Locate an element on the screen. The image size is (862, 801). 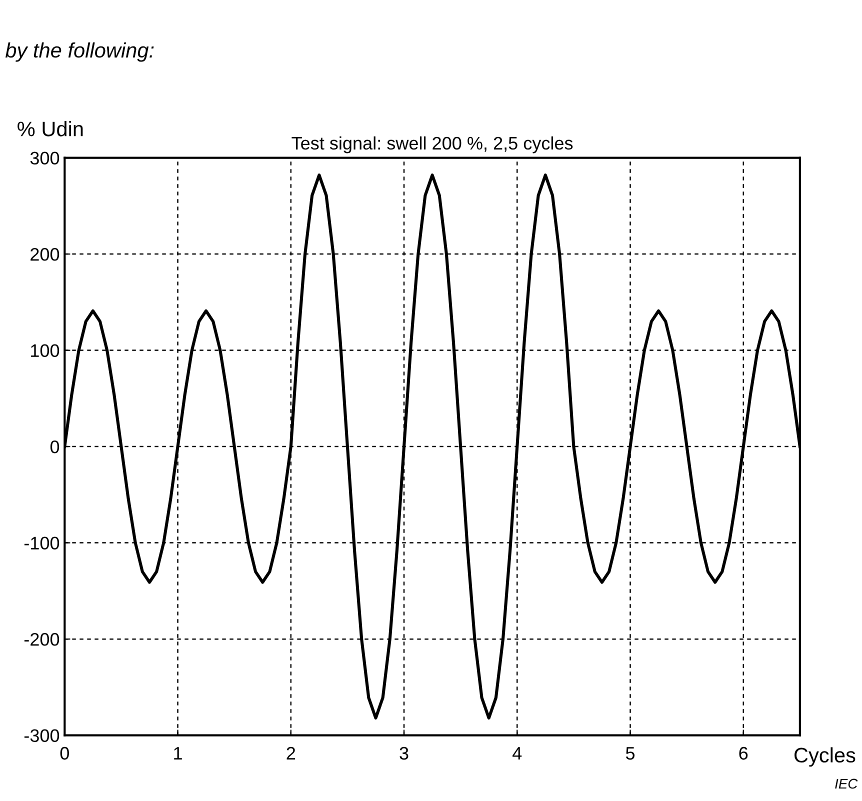
x-tick-label: 2 is located at coordinates (291, 753).